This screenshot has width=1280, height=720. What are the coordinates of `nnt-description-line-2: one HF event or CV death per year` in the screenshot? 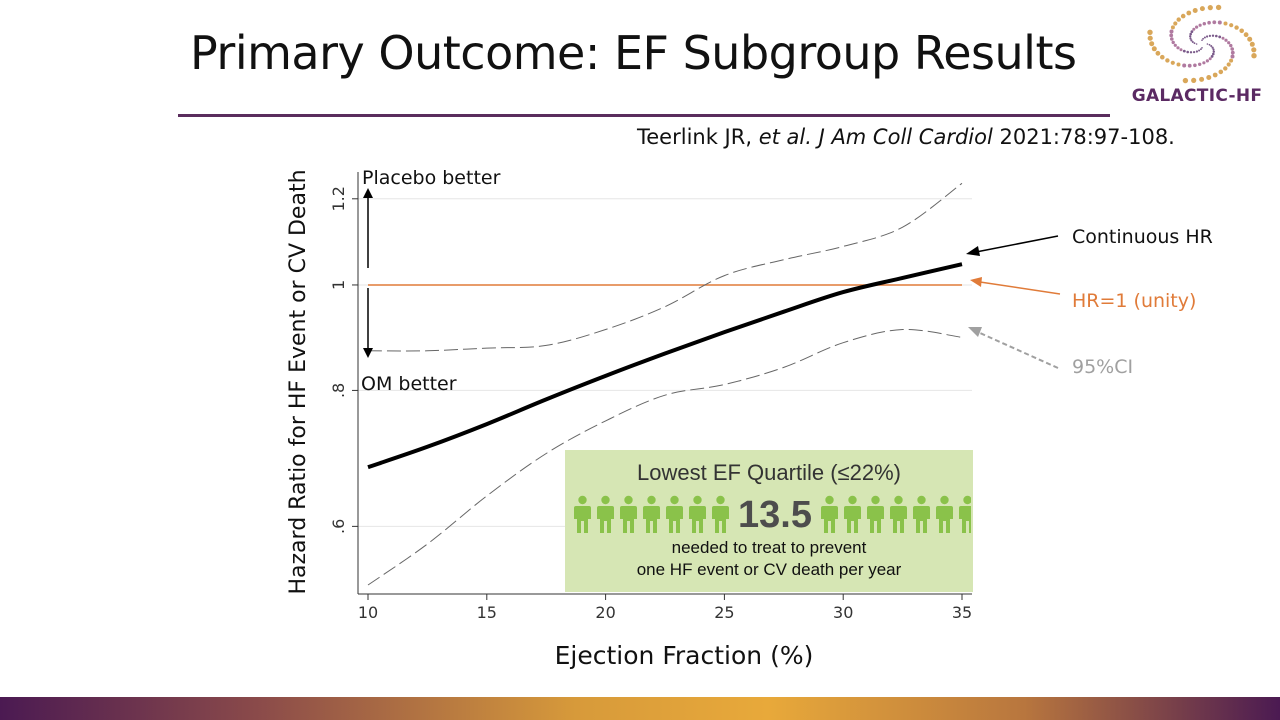 It's located at (769, 569).